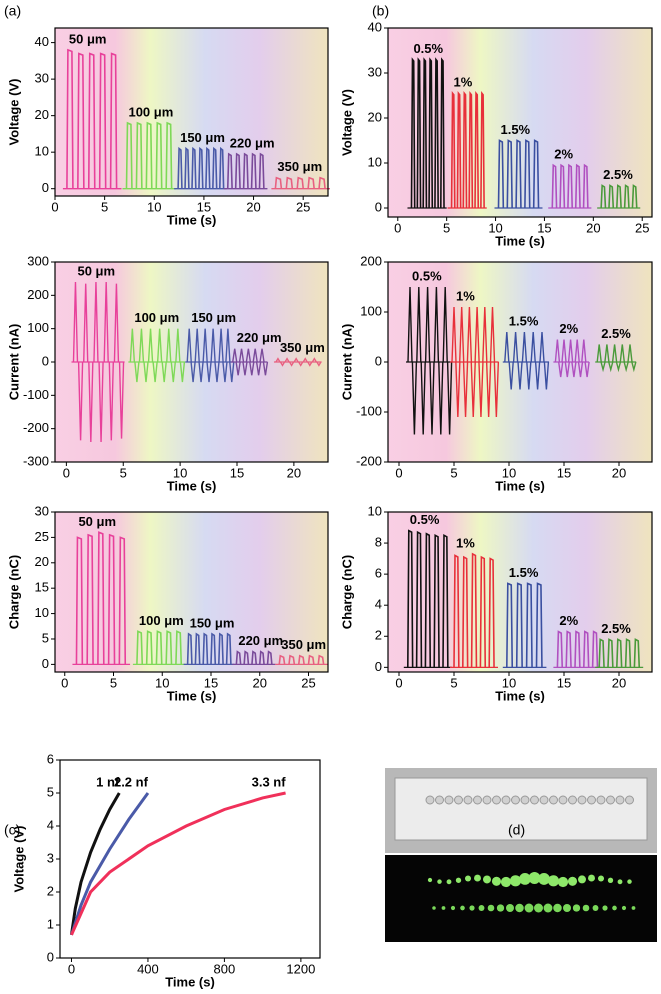 The height and width of the screenshot is (994, 661). Describe the element at coordinates (515, 129) in the screenshot. I see `series-label: 1.5%` at that location.